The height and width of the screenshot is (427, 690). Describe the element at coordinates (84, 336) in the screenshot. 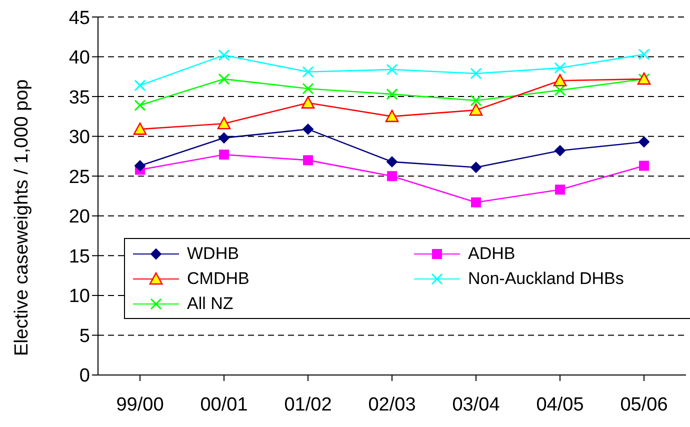

I see `y-tick-label: 5` at that location.